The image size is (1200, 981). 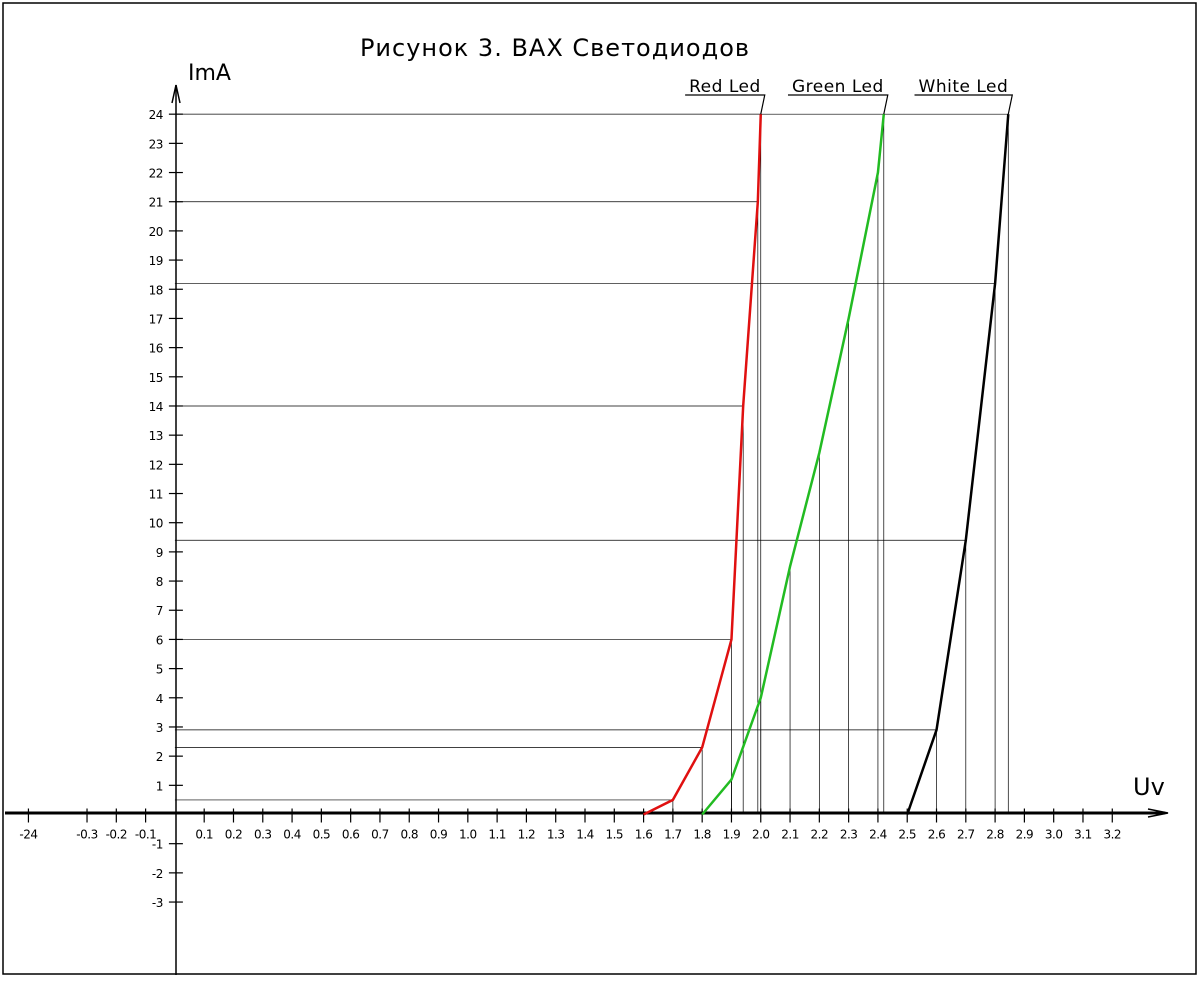 I want to click on x-tick-label: 2.7, so click(x=966, y=835).